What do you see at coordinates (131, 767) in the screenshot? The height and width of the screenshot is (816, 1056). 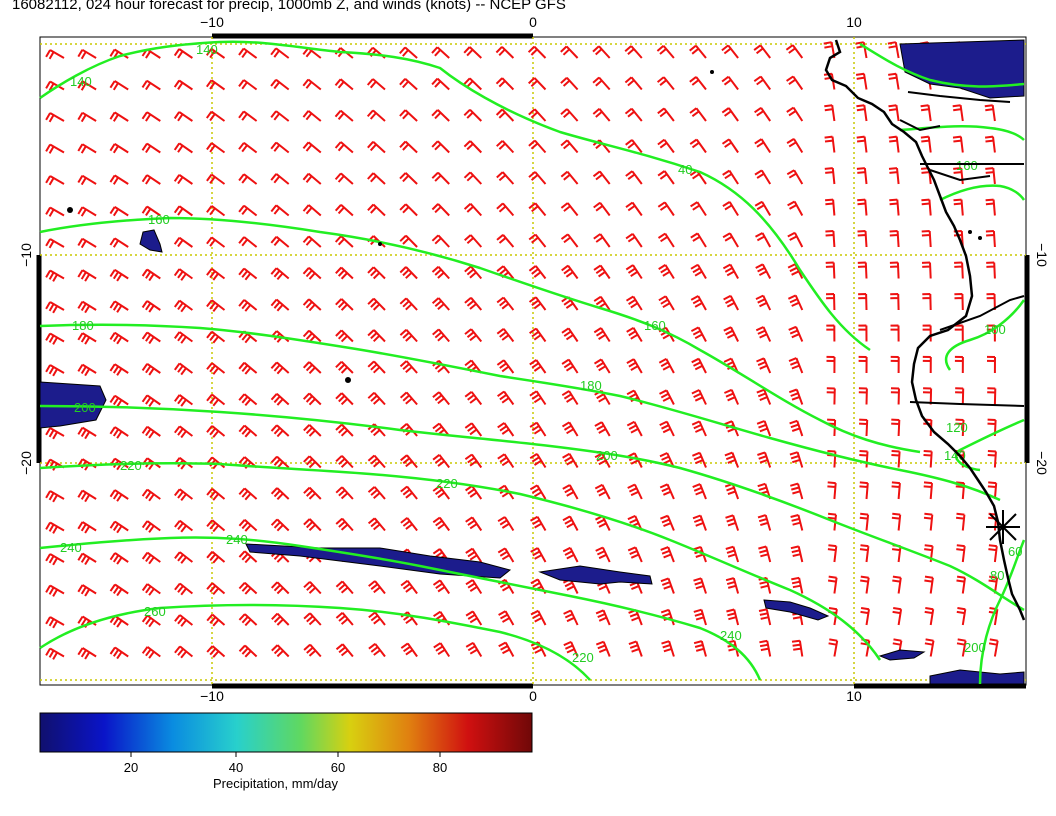 I see `colorbar-tick-label: 20` at bounding box center [131, 767].